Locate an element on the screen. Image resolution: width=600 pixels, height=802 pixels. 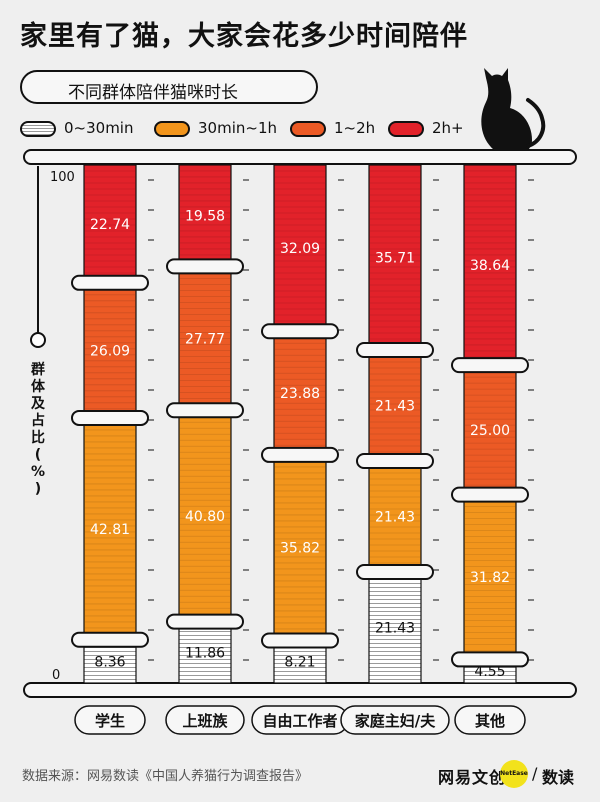
data-label: 11.86 is located at coordinates (205, 653).